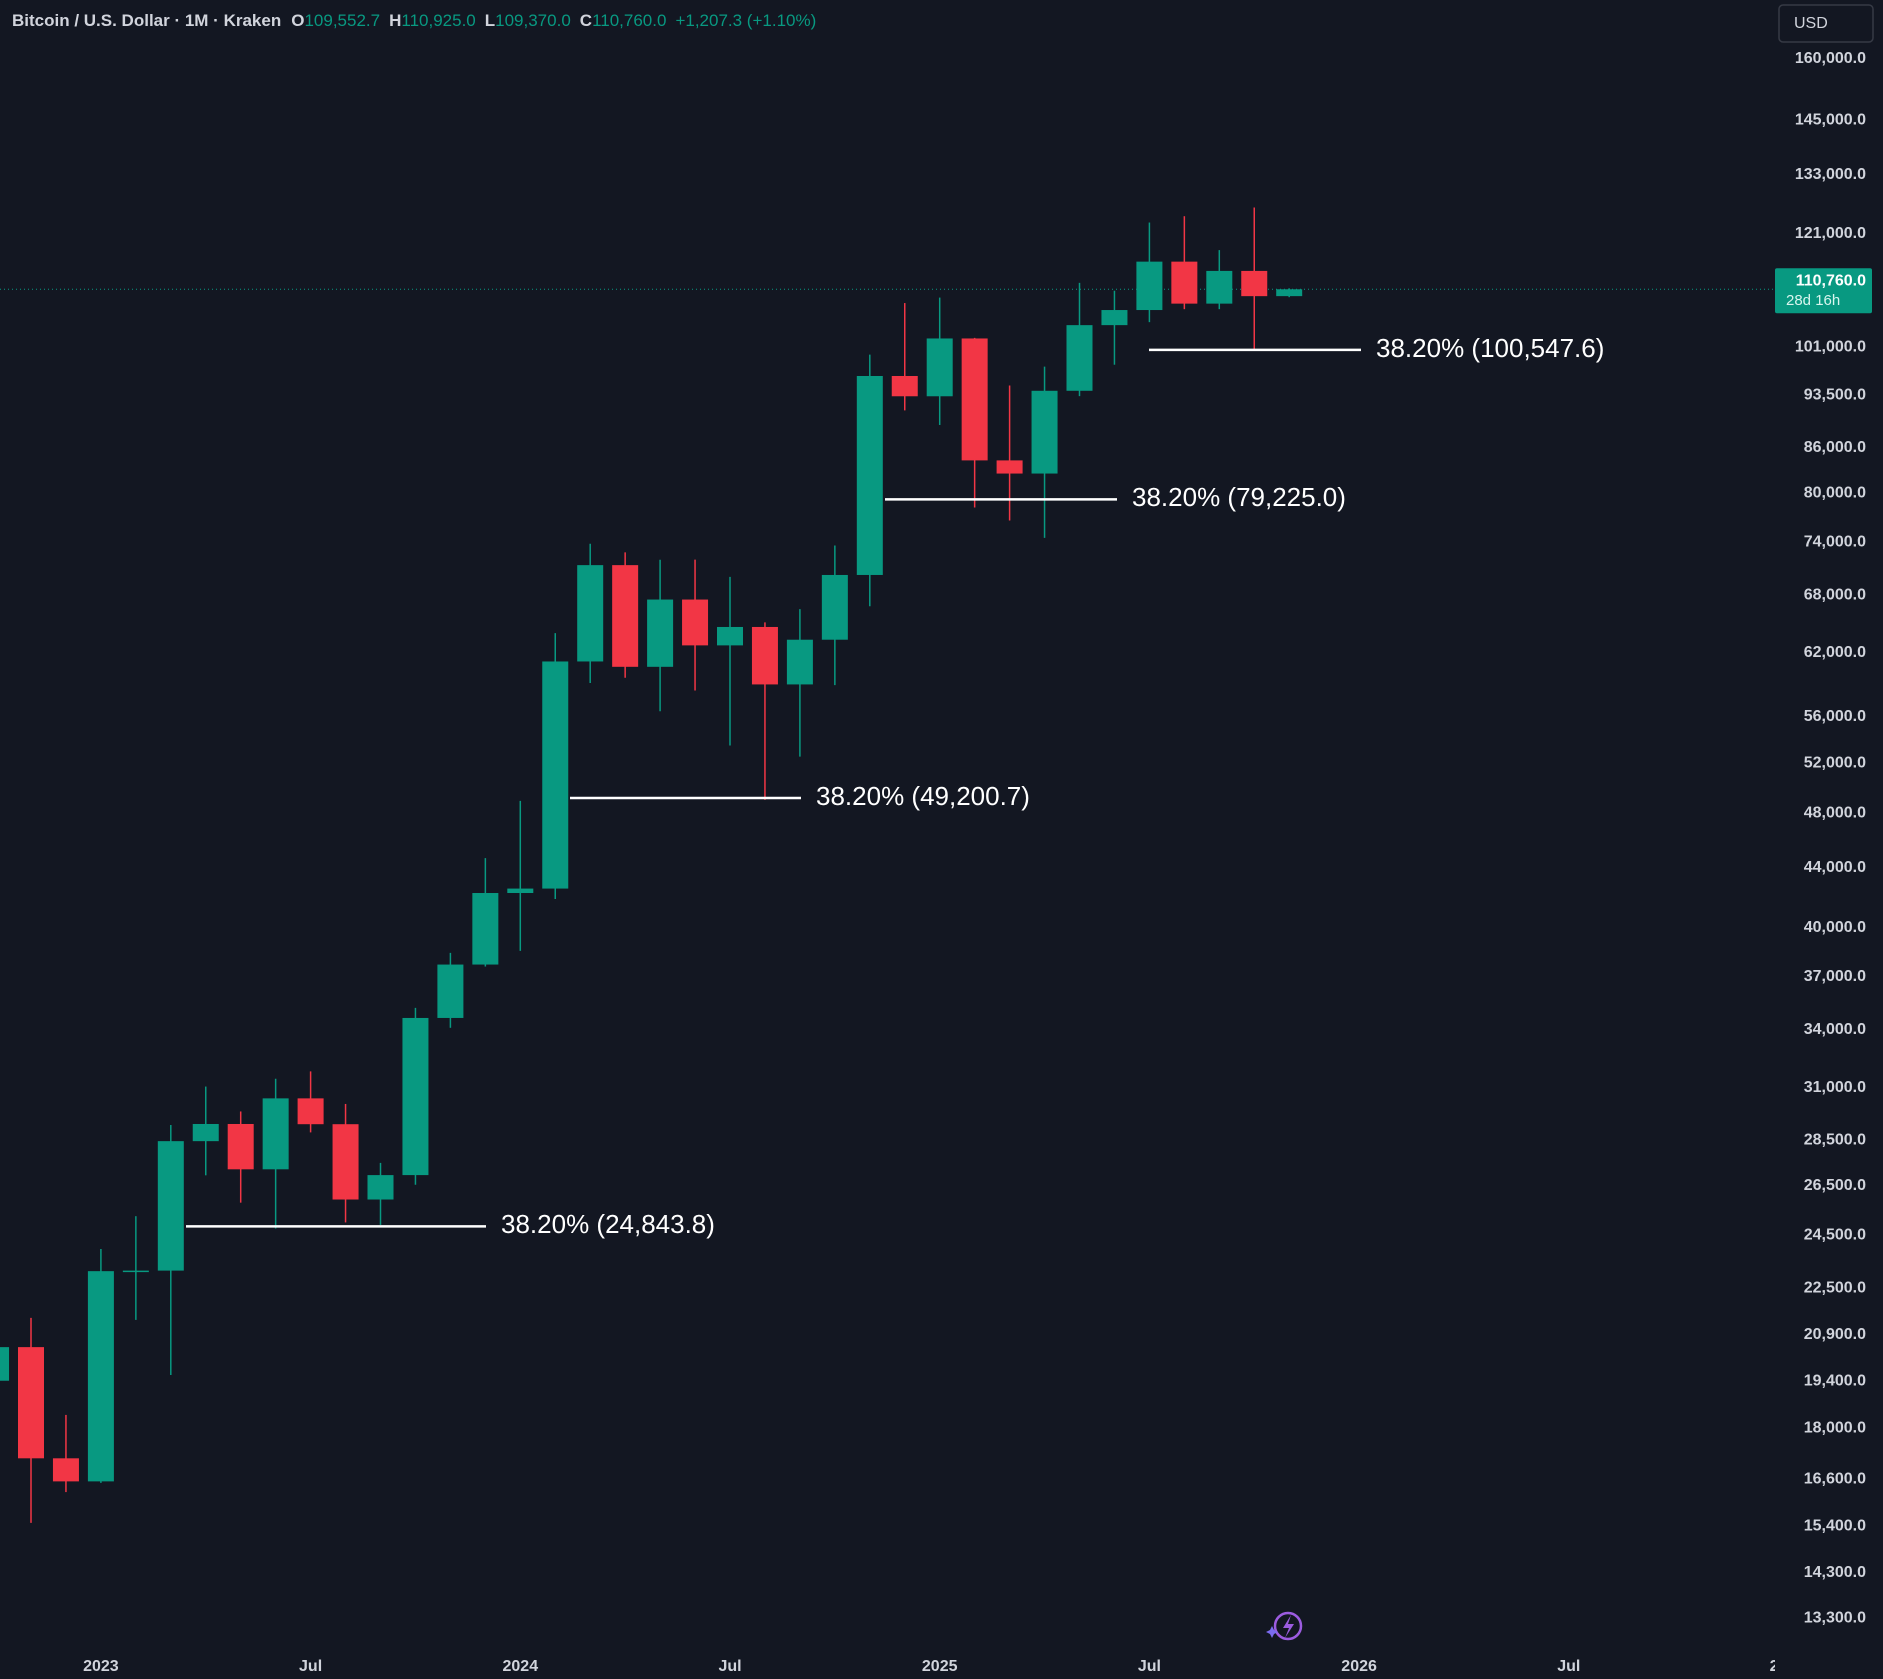  Describe the element at coordinates (1835, 492) in the screenshot. I see `y-tick-label: 80,000.0` at that location.